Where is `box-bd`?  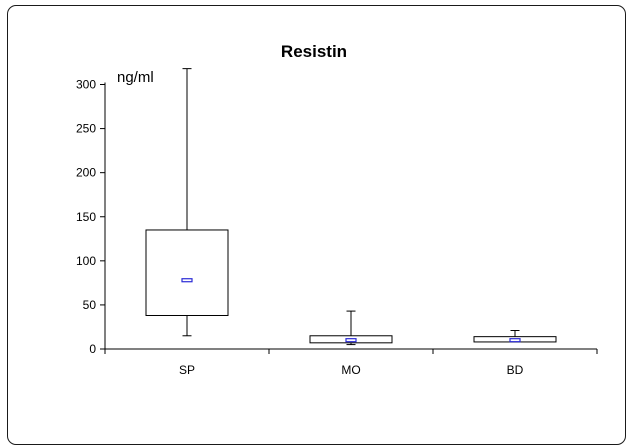
box-bd is located at coordinates (515, 336).